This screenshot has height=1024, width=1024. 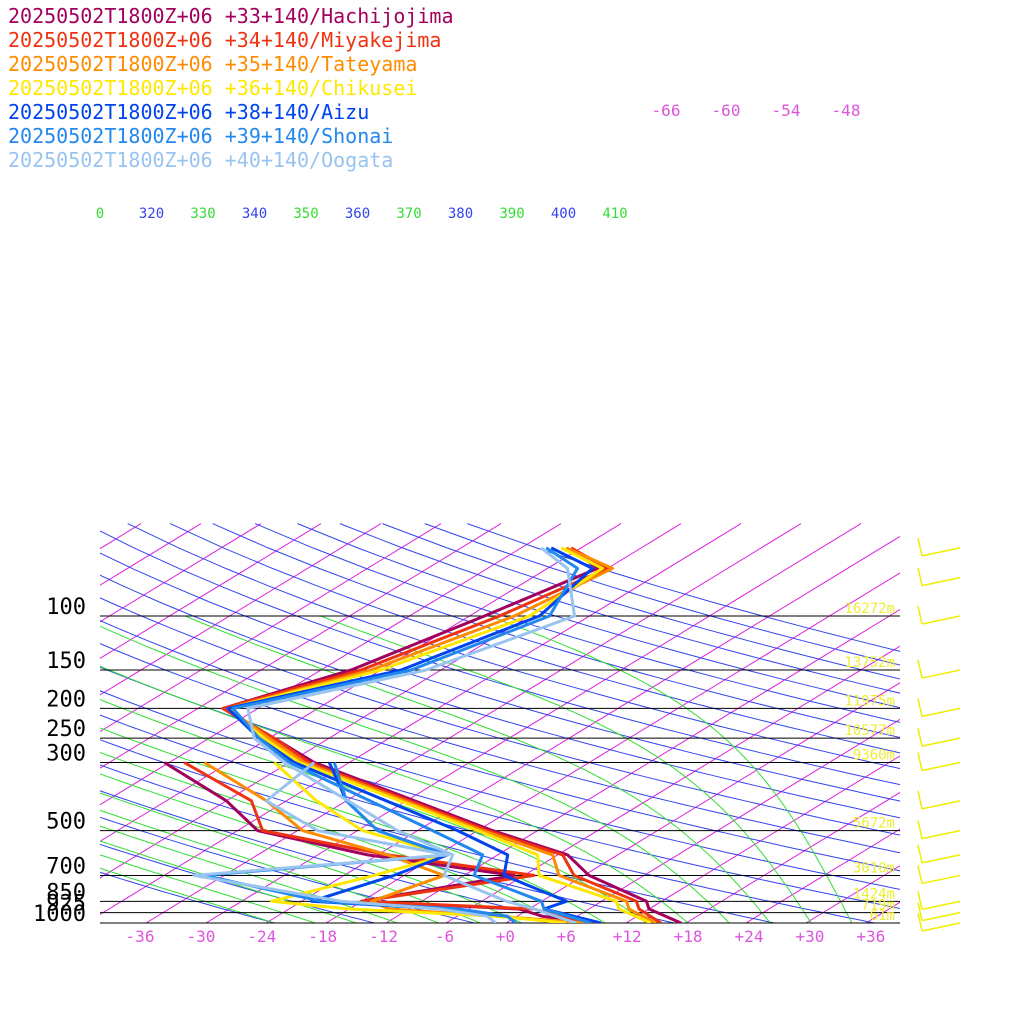 What do you see at coordinates (66, 866) in the screenshot?
I see `pressure-label: 700` at bounding box center [66, 866].